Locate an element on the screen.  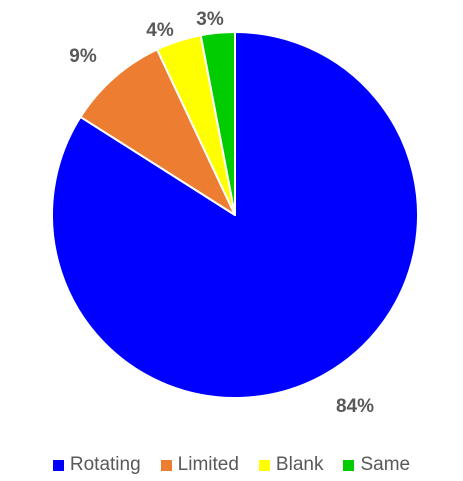
legend-swatch-rotating is located at coordinates (58, 465).